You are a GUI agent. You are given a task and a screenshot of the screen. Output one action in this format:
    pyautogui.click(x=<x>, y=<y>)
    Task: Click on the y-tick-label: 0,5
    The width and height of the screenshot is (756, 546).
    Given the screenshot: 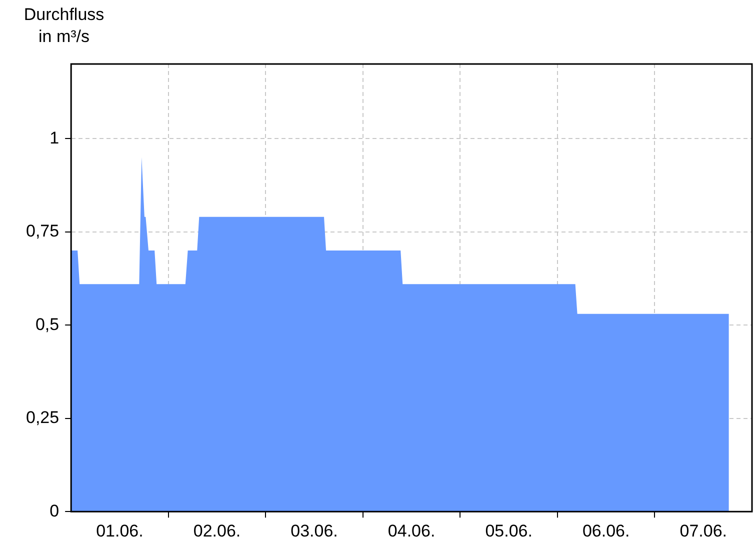 What is the action you would take?
    pyautogui.click(x=47, y=324)
    